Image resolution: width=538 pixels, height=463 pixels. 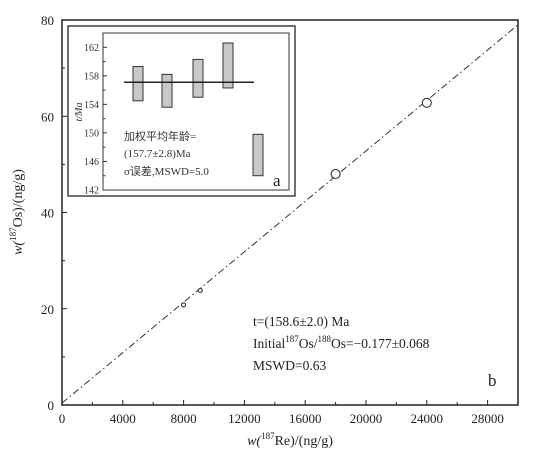 I want to click on initial-pre: Initial, so click(x=269, y=343).